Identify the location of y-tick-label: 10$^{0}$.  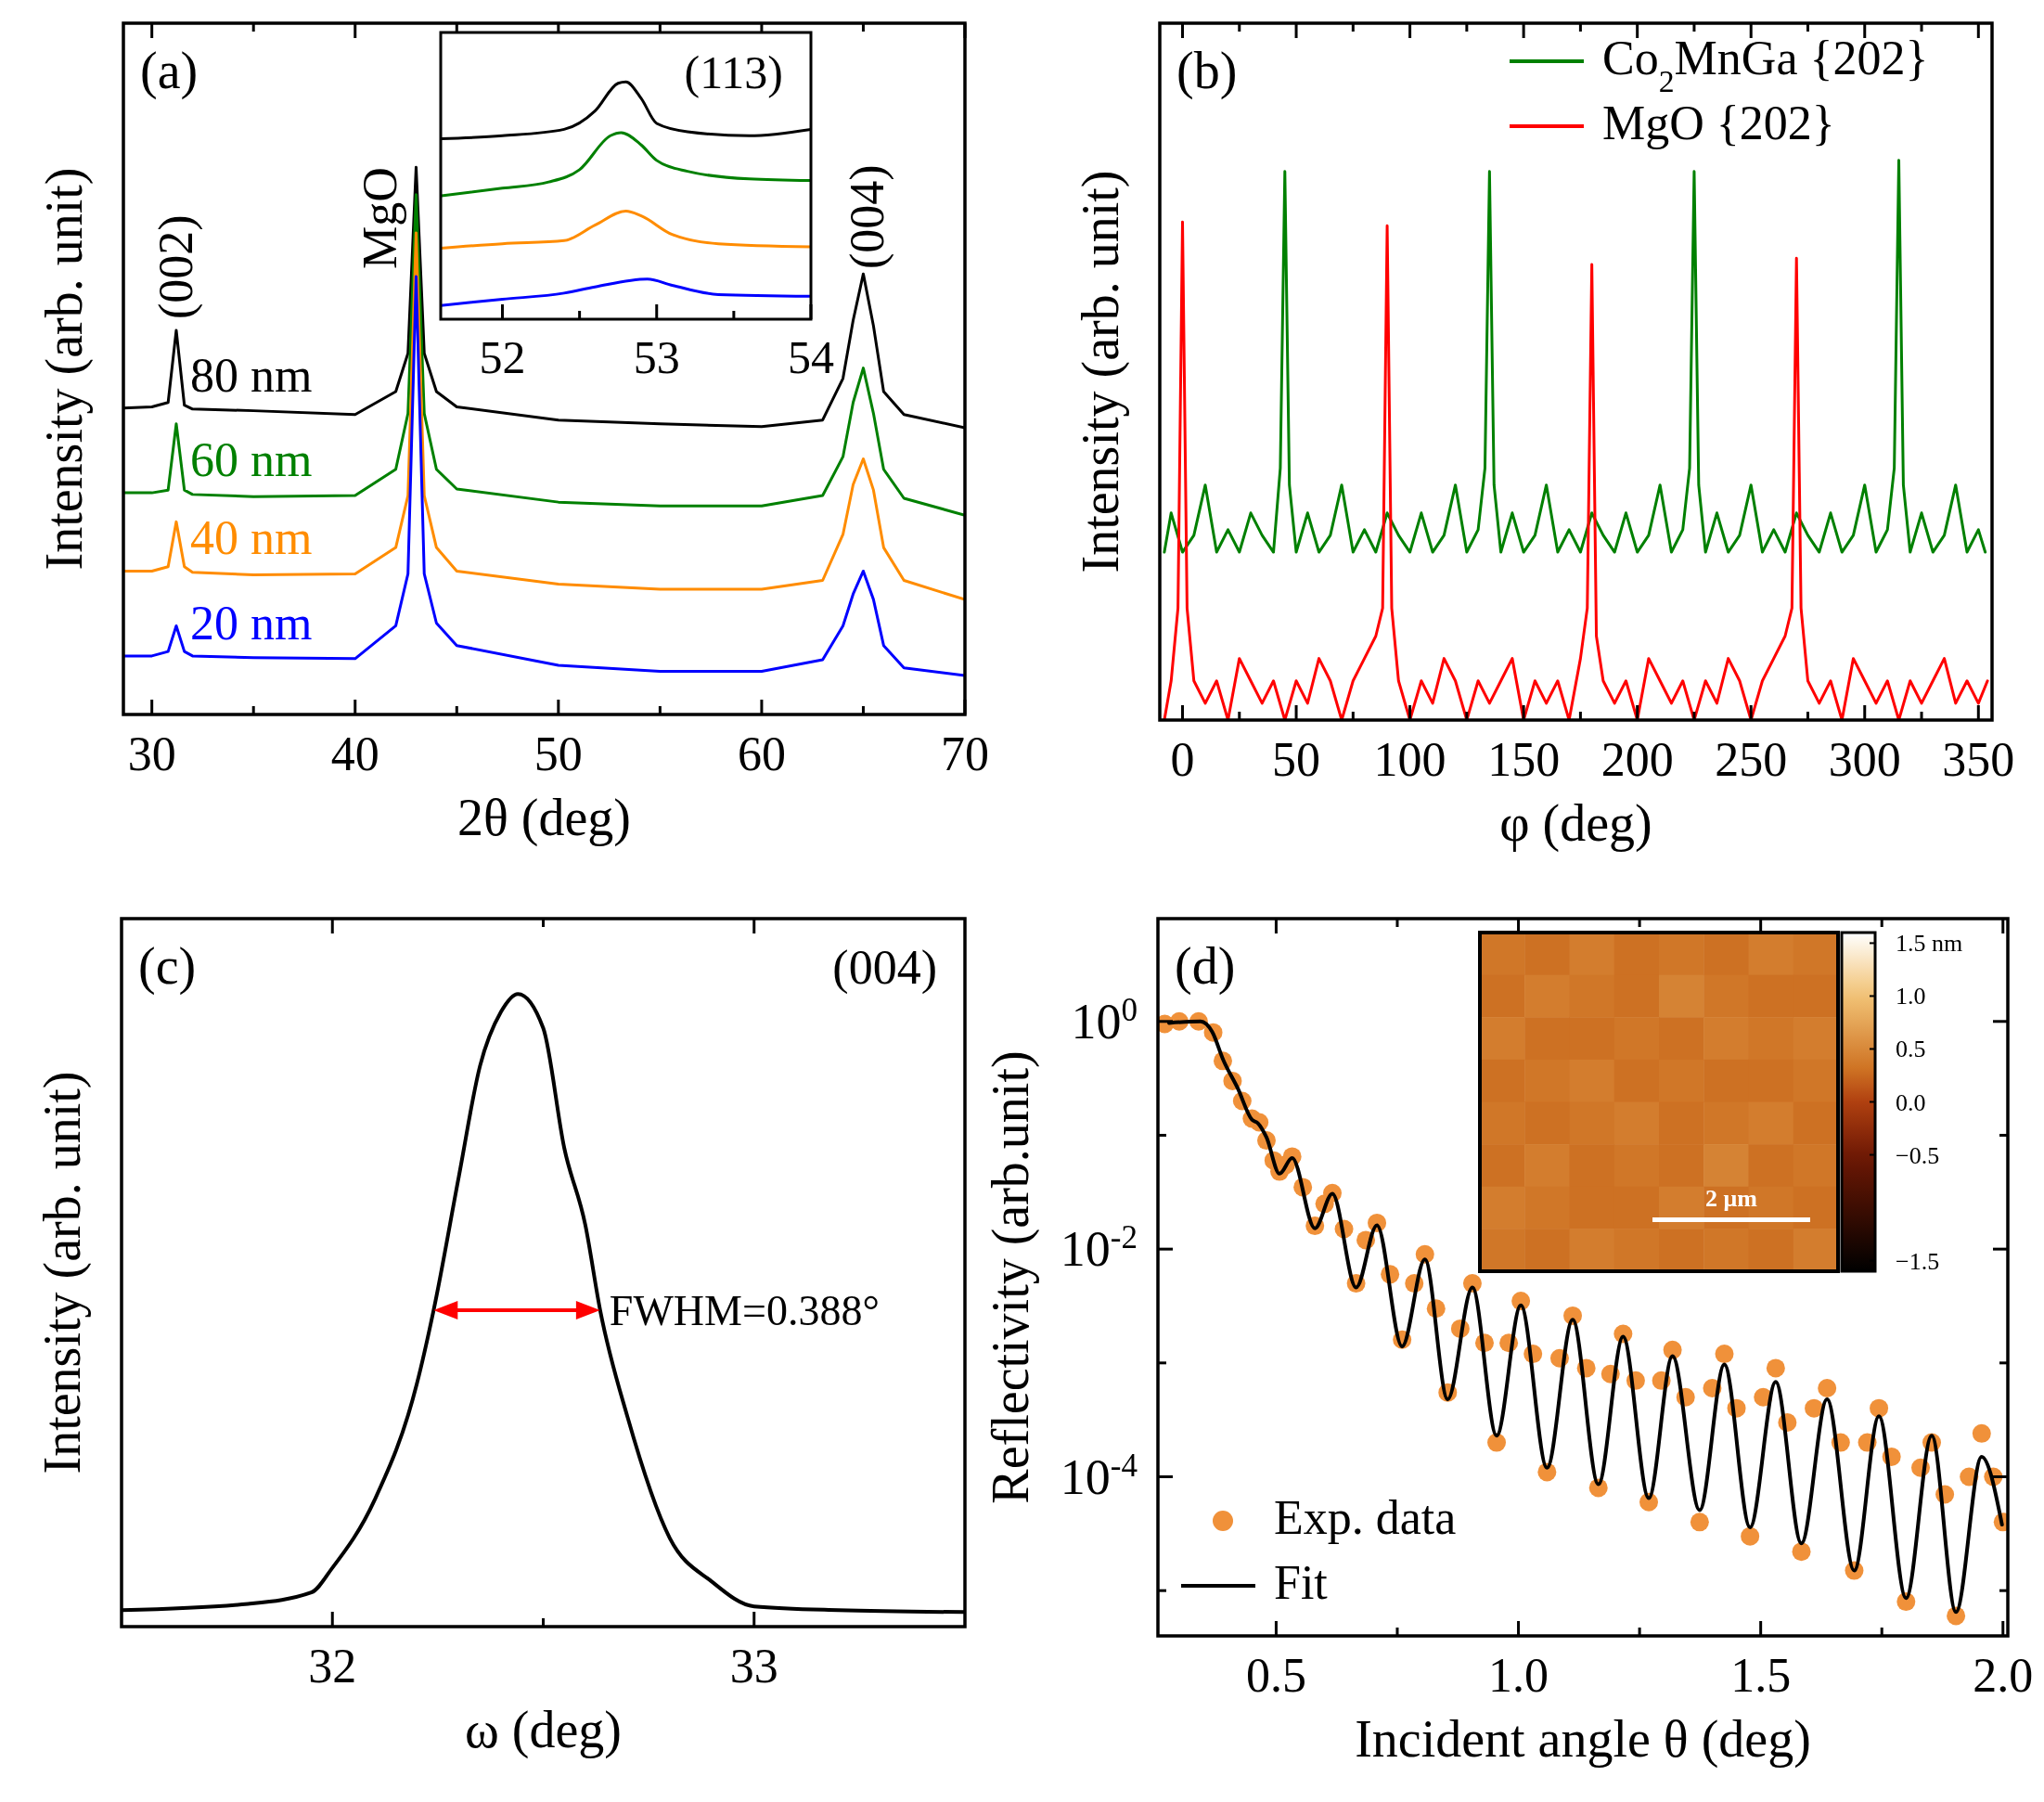
(1104, 1020).